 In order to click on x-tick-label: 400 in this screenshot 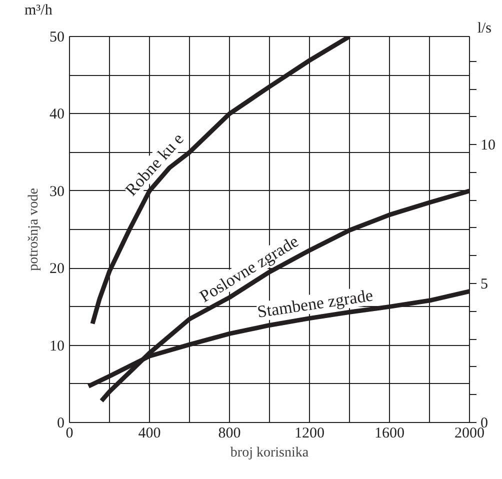, I will do `click(149, 434)`.